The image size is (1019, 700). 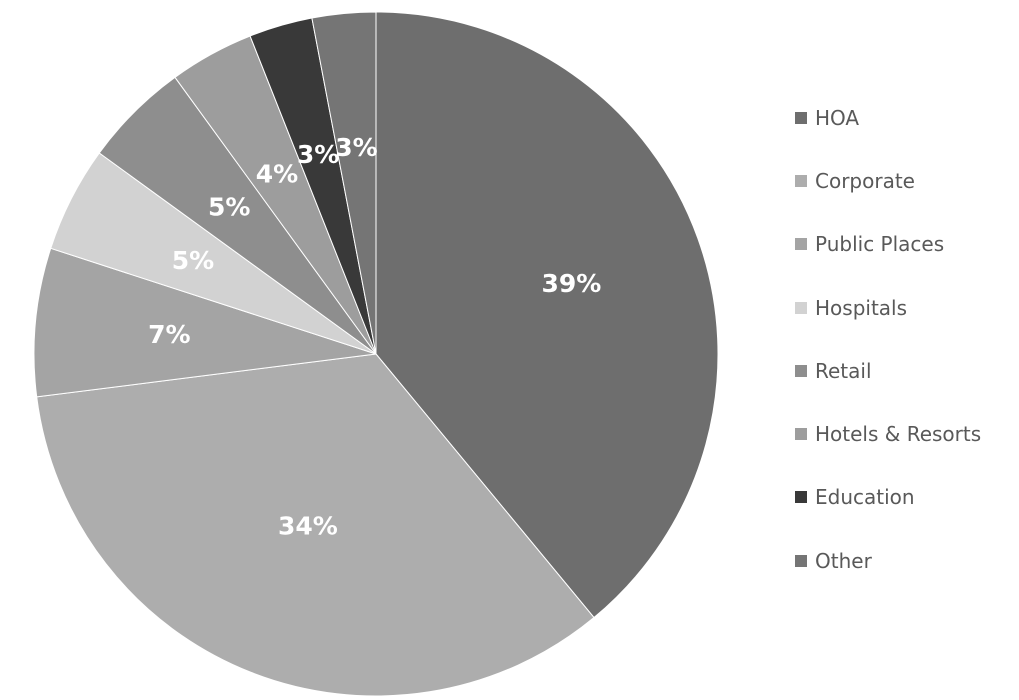 I want to click on legend-item-2: Public Places, so click(x=888, y=244).